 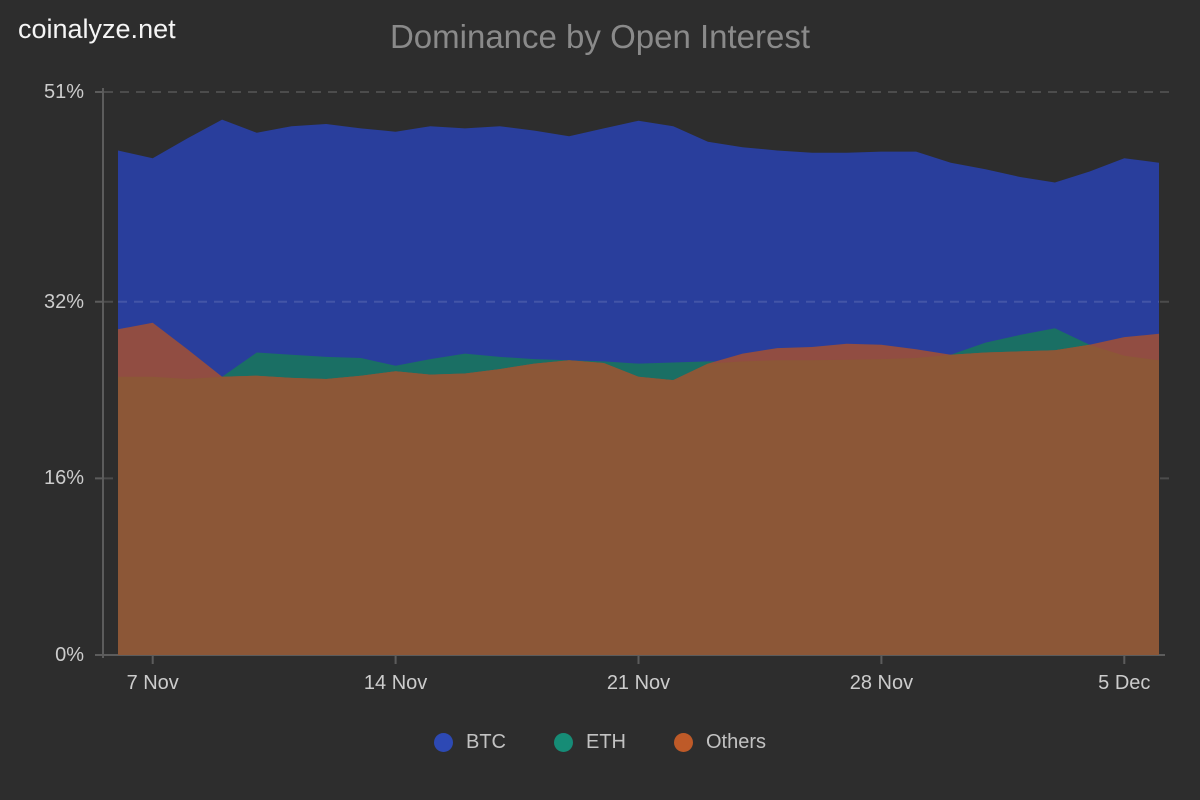 I want to click on chart-title: Dominance by Open Interest, so click(x=600, y=36).